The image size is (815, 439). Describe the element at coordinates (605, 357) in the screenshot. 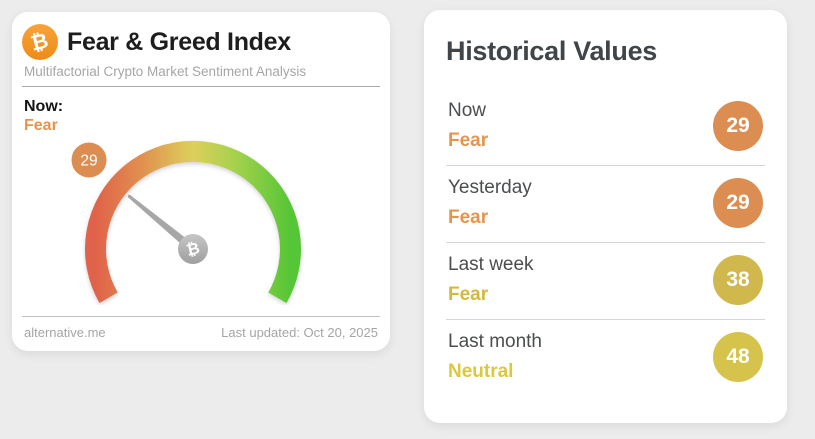

I see `history-row-last-month: Last month Neutral 48` at that location.